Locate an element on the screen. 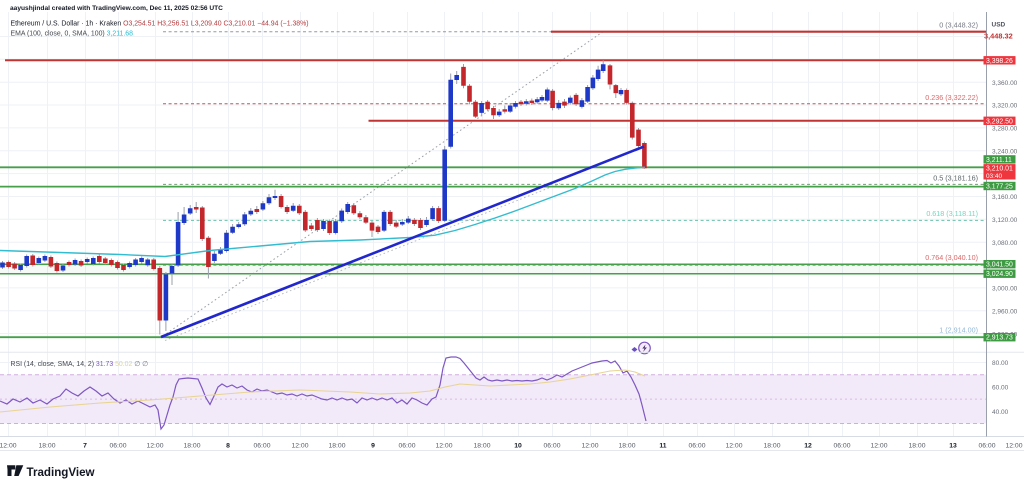 The image size is (1024, 493). svg-text: 3,398.26 is located at coordinates (999, 61).